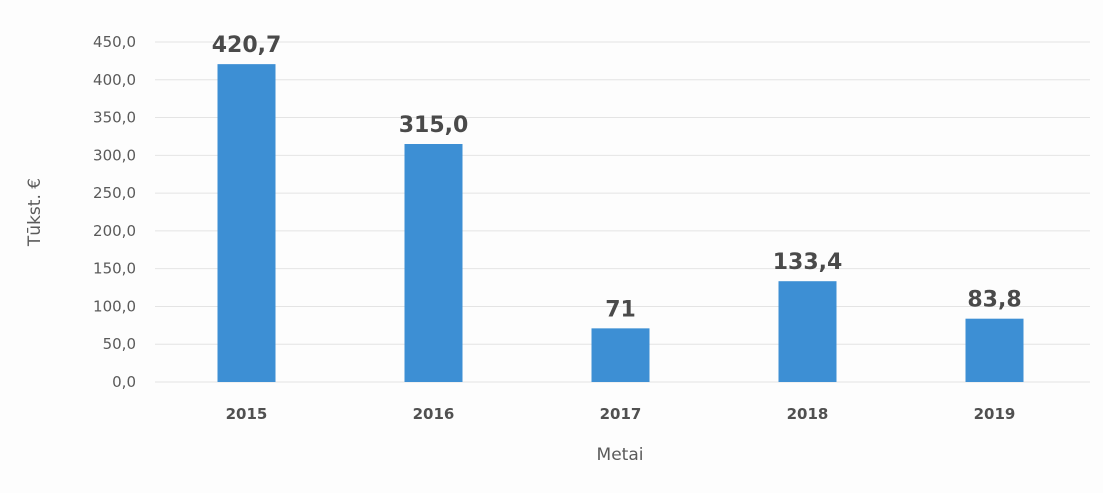 The image size is (1103, 493). What do you see at coordinates (807, 331) in the screenshot?
I see `bar-2018` at bounding box center [807, 331].